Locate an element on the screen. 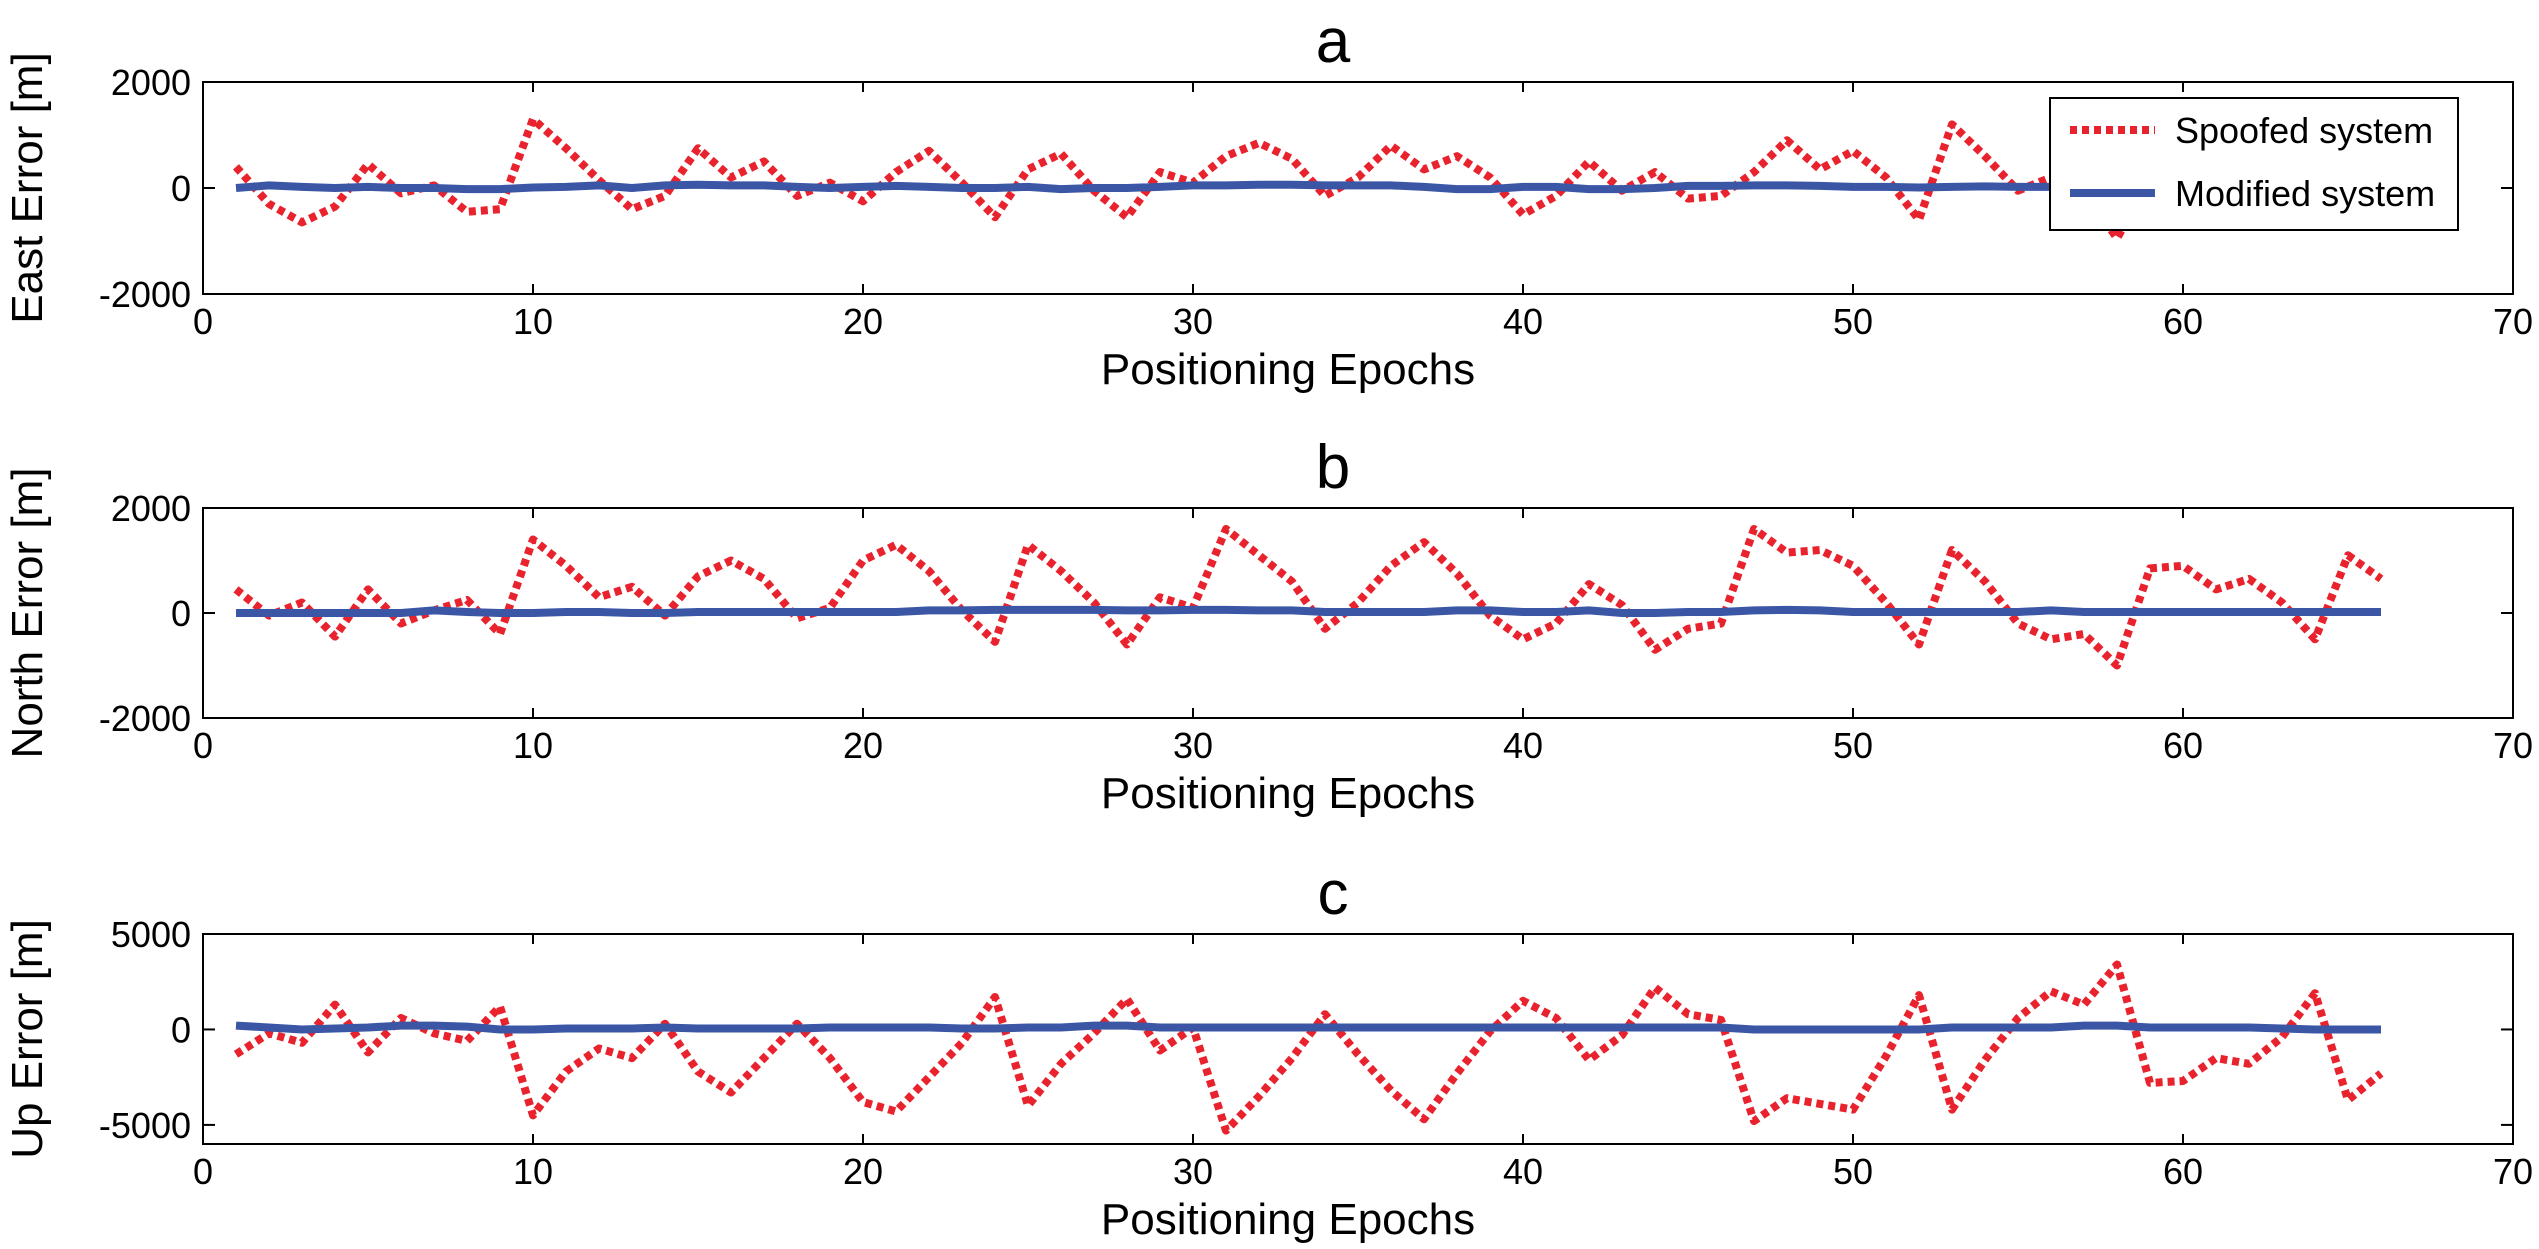 Image resolution: width=2539 pixels, height=1249 pixels. y-axis-label: North Error [m] is located at coordinates (27, 613).